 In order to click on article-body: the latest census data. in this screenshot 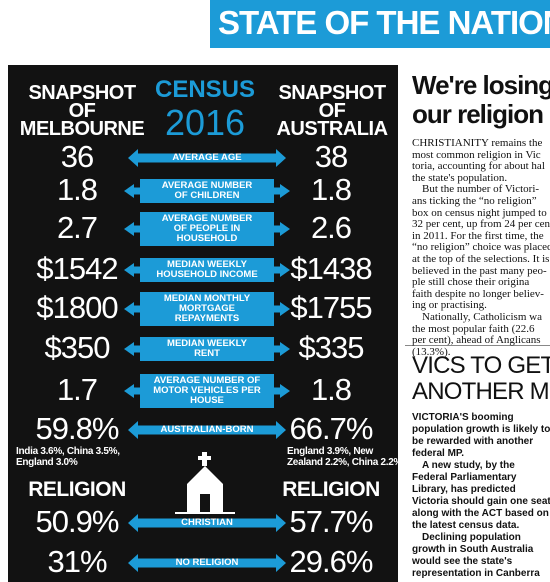, I will do `click(466, 525)`.